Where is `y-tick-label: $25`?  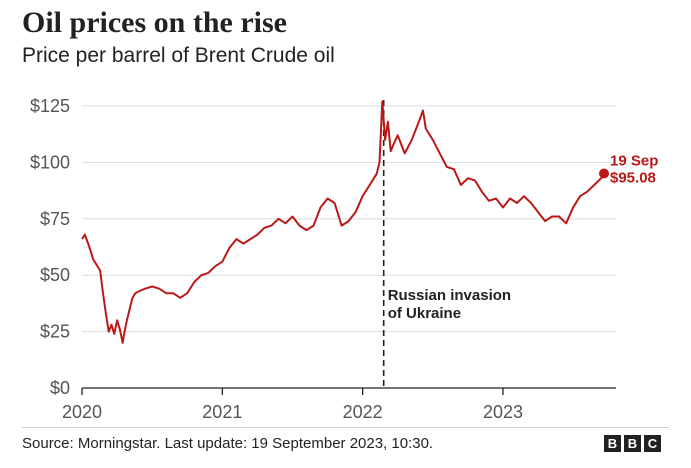
y-tick-label: $25 is located at coordinates (55, 332).